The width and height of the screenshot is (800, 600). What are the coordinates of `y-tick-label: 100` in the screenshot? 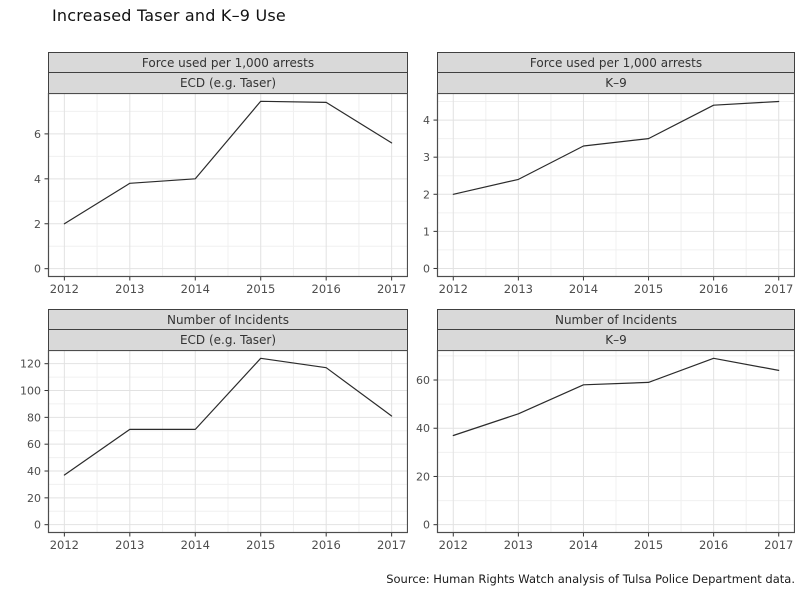 It's located at (30, 391).